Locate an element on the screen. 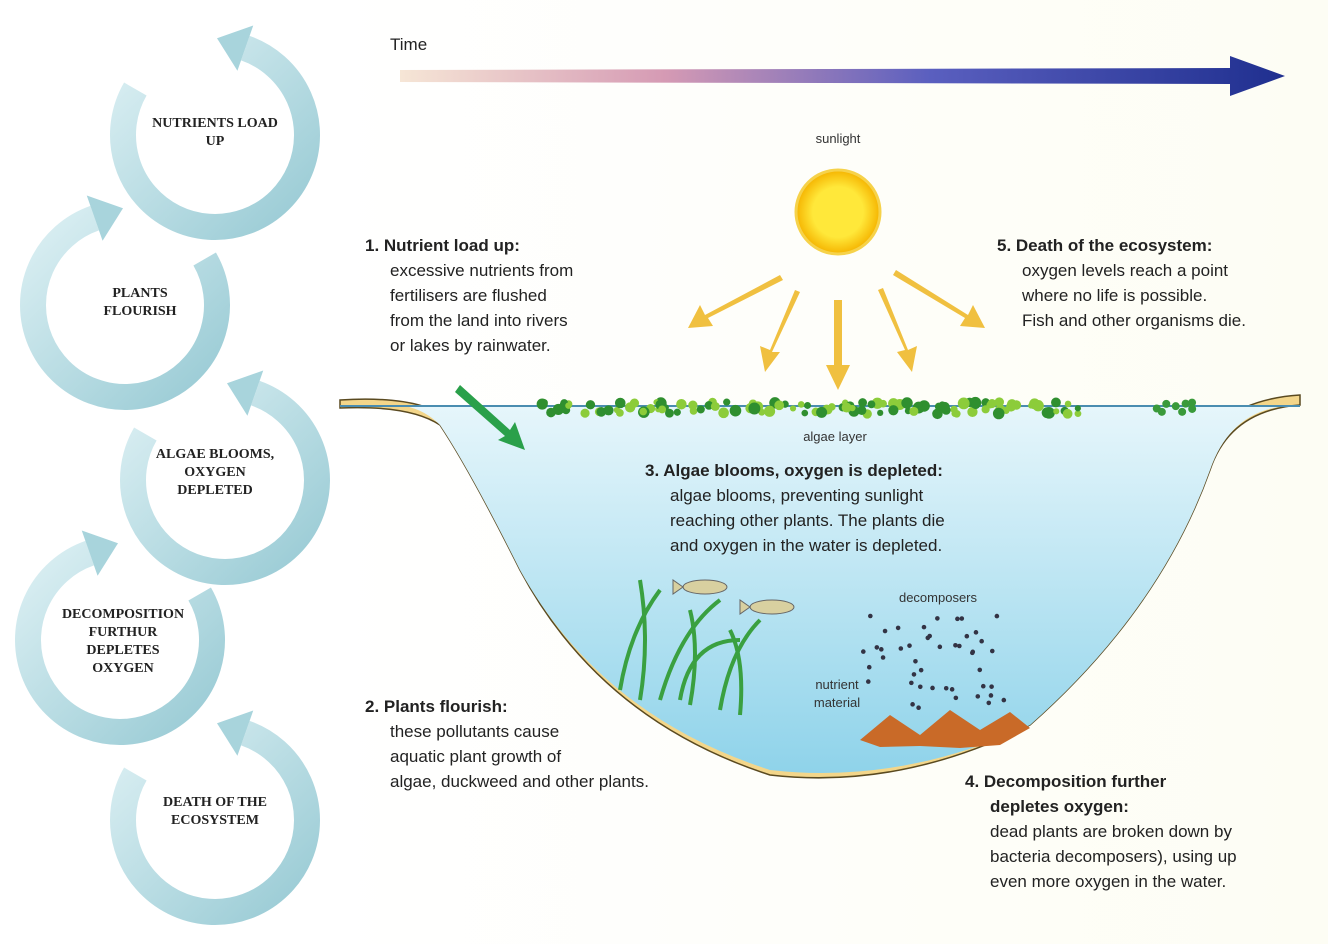  step-text: bacteria decomposers), using up is located at coordinates (1113, 856).